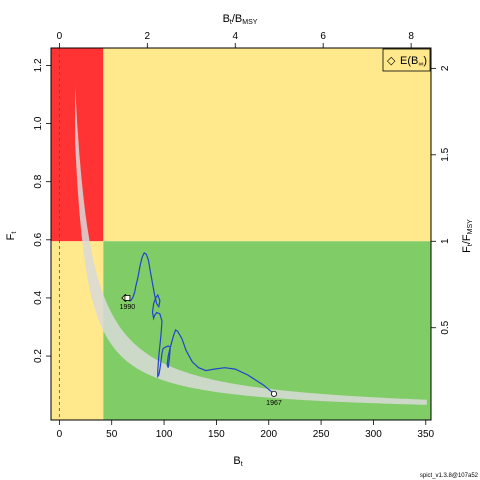 The width and height of the screenshot is (480, 480). Describe the element at coordinates (235, 36) in the screenshot. I see `top-tick-label: 4` at that location.